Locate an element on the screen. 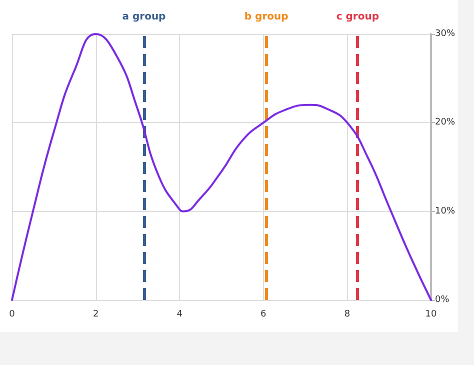 This screenshot has width=474, height=365. x-tick-label: 0 is located at coordinates (12, 315).